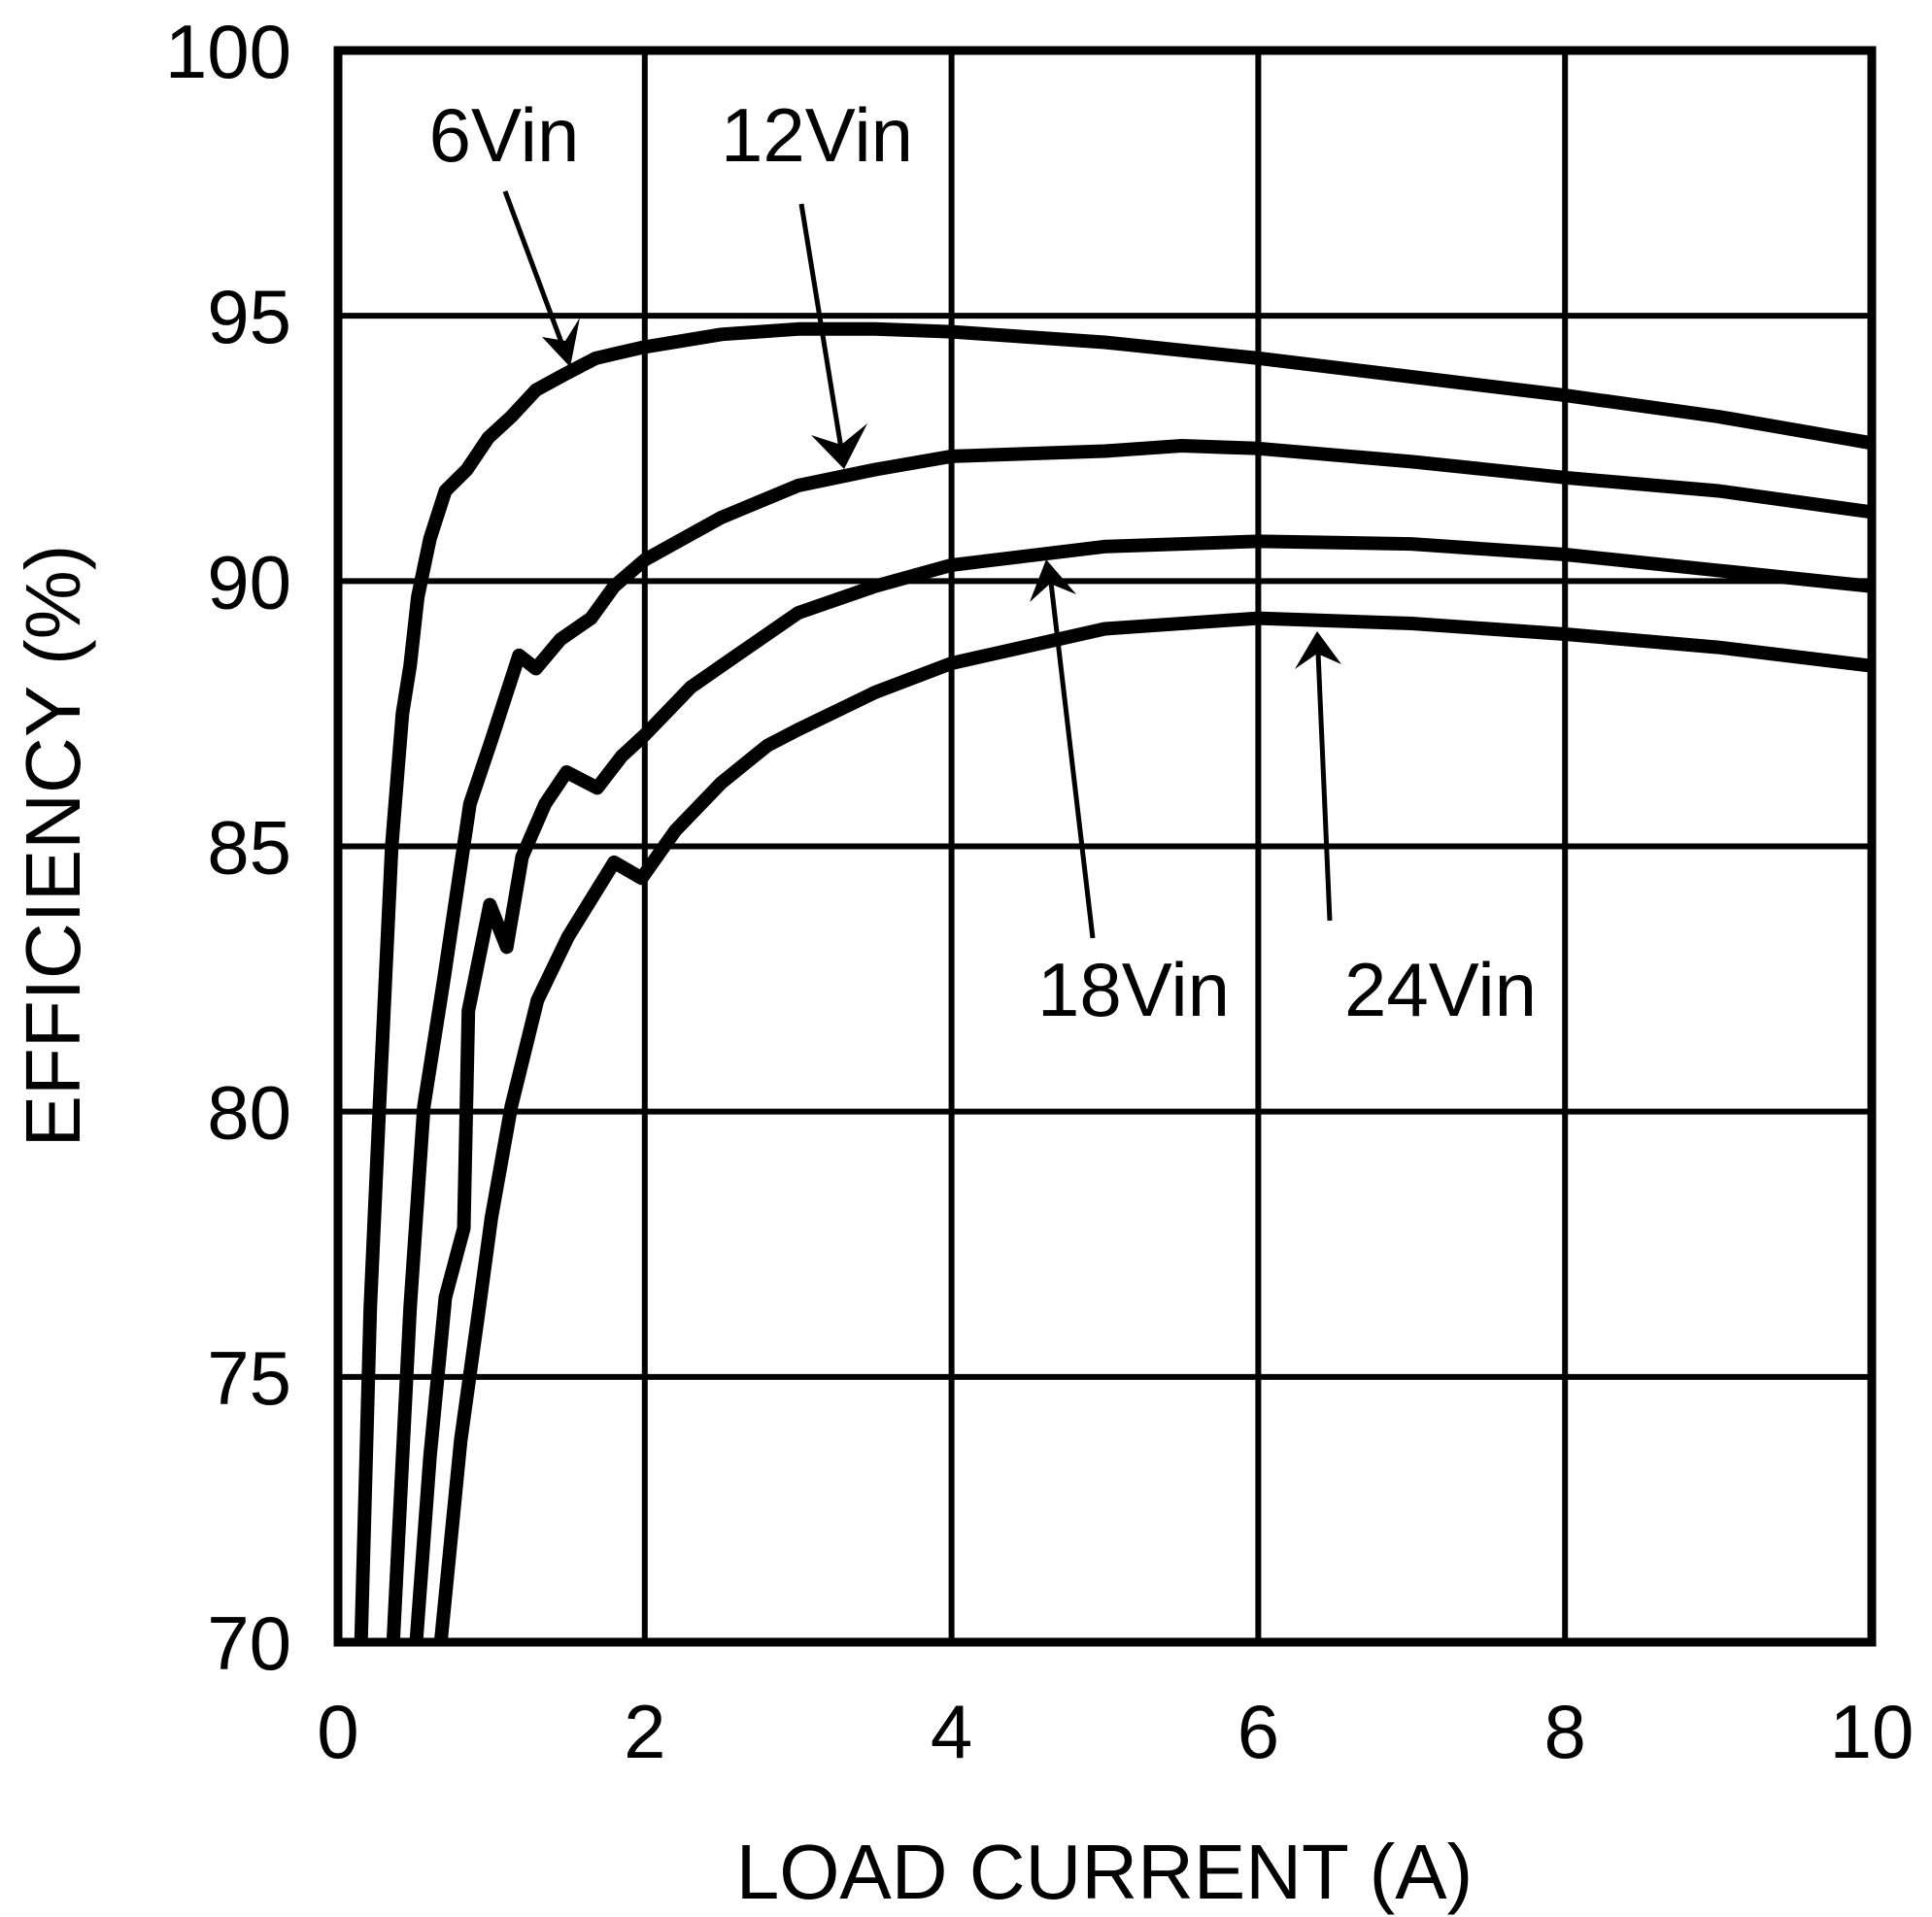  What do you see at coordinates (249, 581) in the screenshot?
I see `y-tick-label: 90` at bounding box center [249, 581].